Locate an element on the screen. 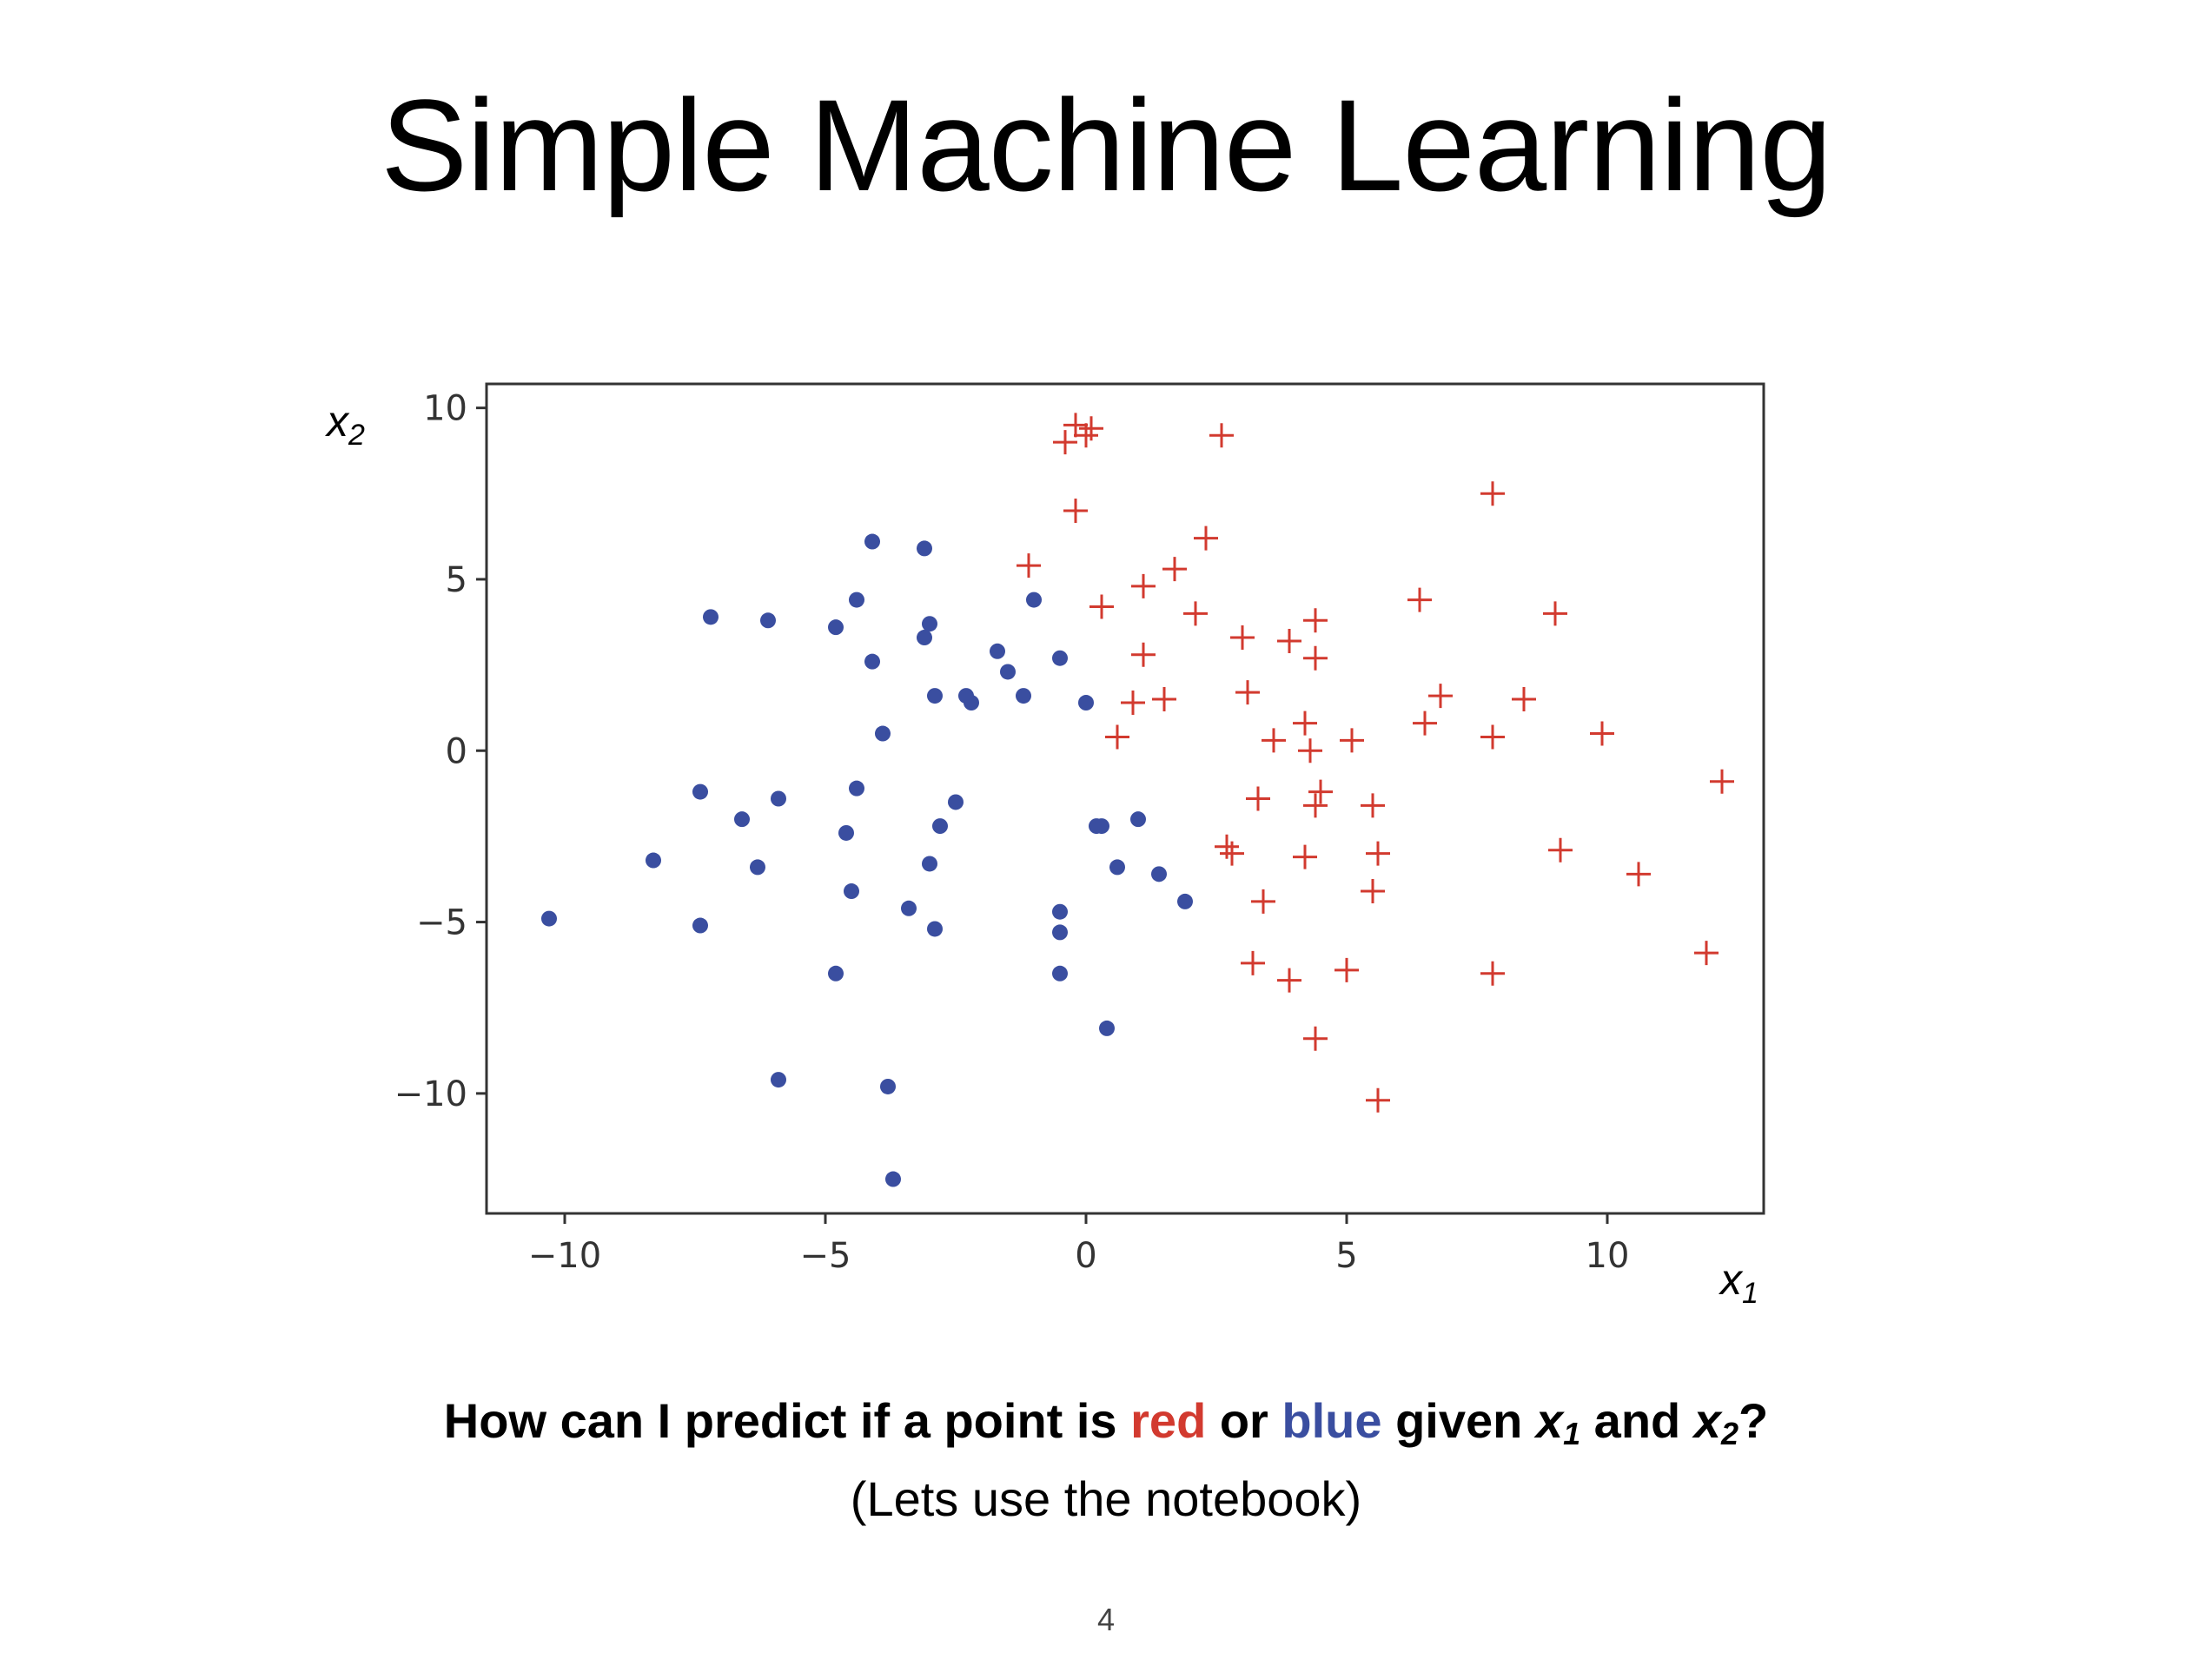 The height and width of the screenshot is (1659, 2212). y-axis-label: x2 is located at coordinates (345, 425).